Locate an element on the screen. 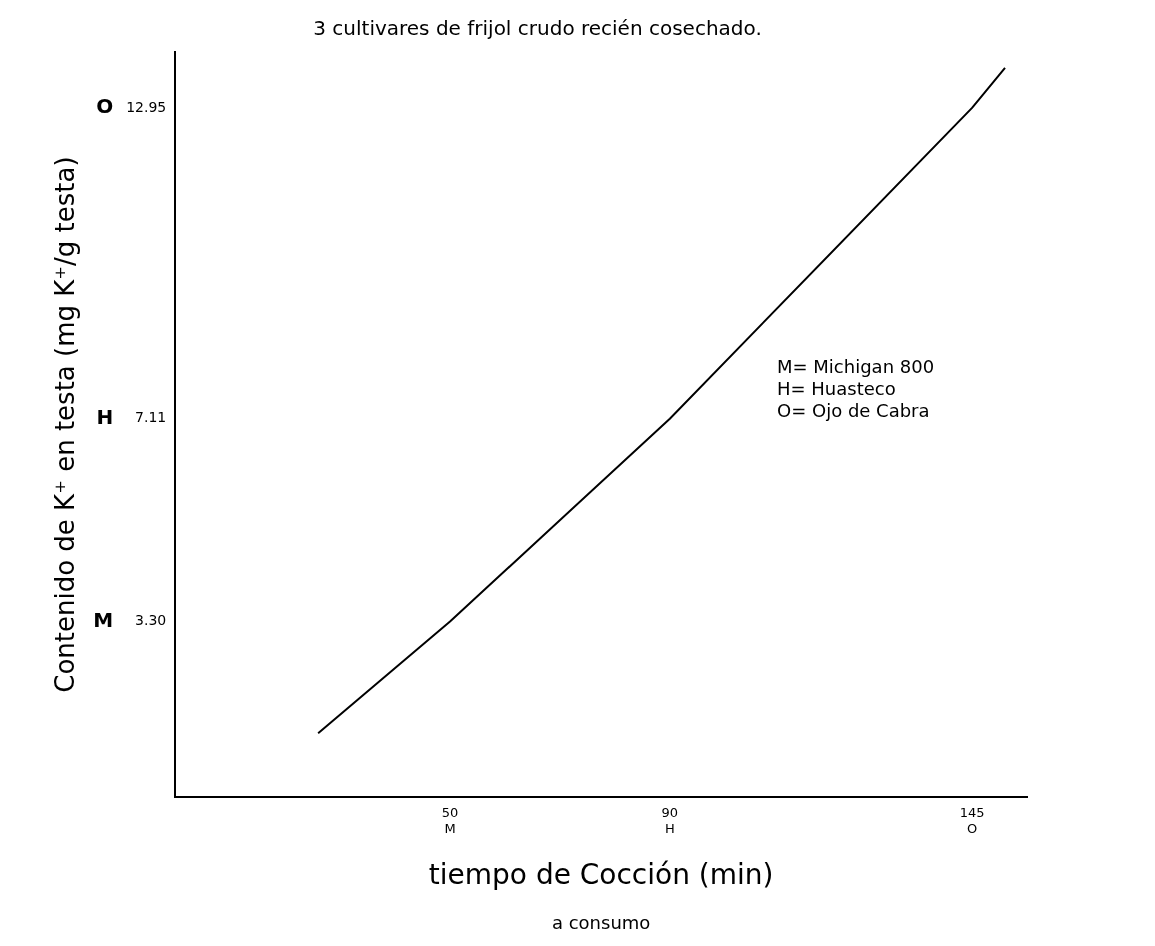 This screenshot has width=1155, height=946. y-axis-title: Contenido de K⁺ en testa (mg K⁺/g testa) is located at coordinates (65, 424).